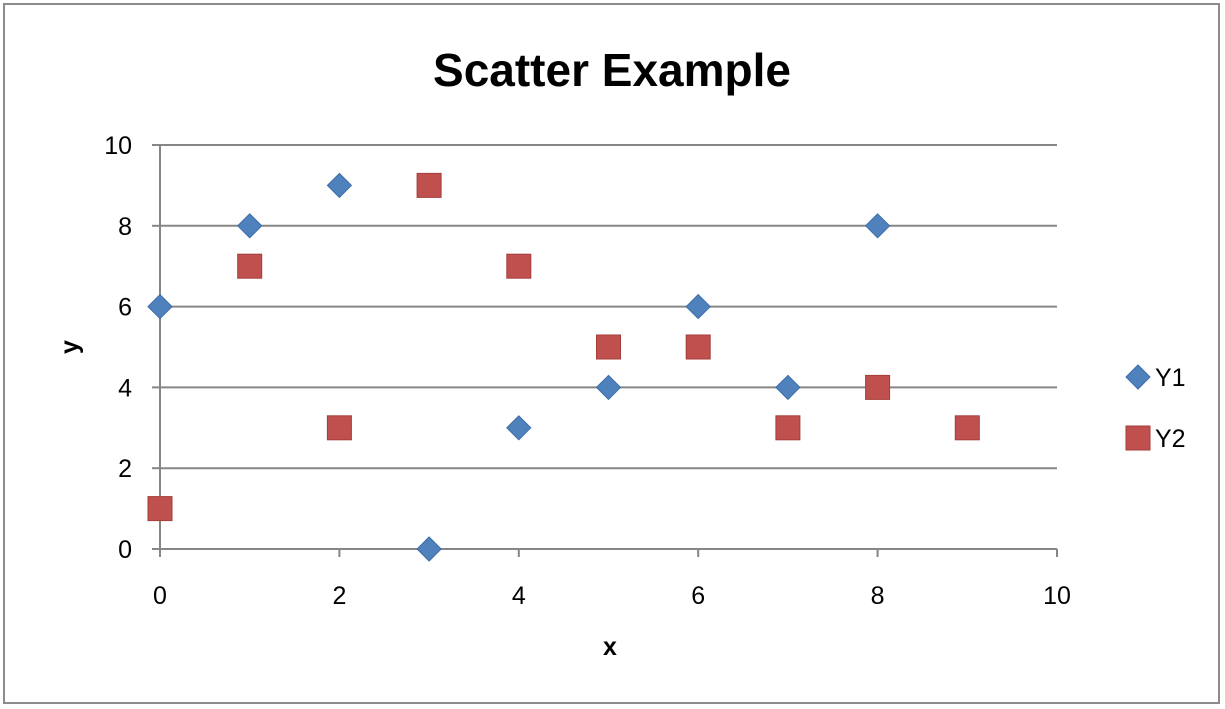 The height and width of the screenshot is (709, 1225). What do you see at coordinates (519, 596) in the screenshot?
I see `x-tick-label-4: 4` at bounding box center [519, 596].